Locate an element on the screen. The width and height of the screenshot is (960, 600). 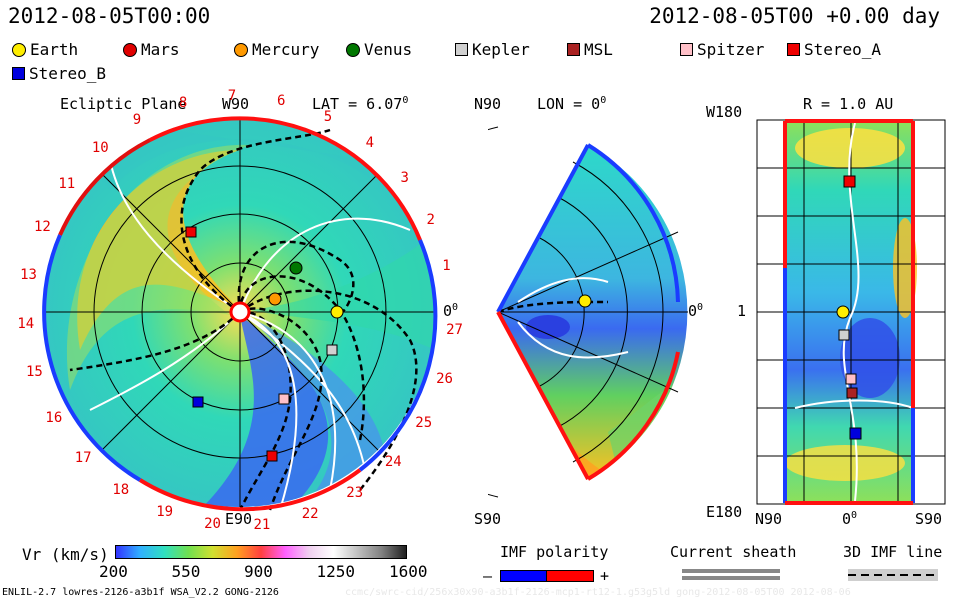
legend-item-msl: MSL is located at coordinates (590, 49).